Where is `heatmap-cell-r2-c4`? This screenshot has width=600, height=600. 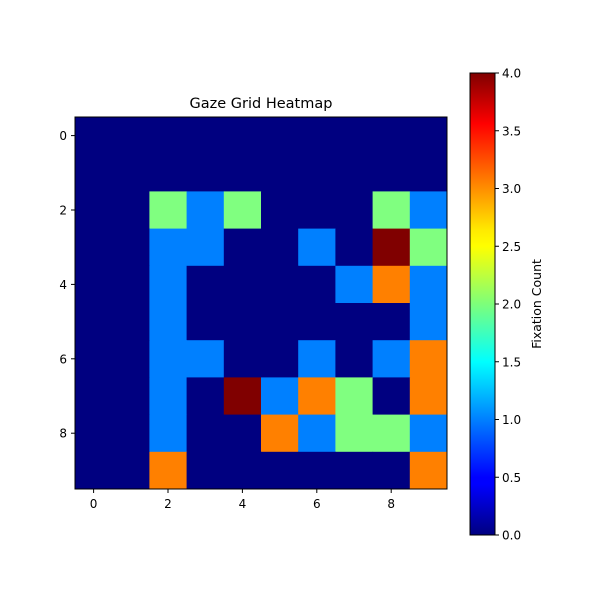
heatmap-cell-r2-c4 is located at coordinates (242, 210).